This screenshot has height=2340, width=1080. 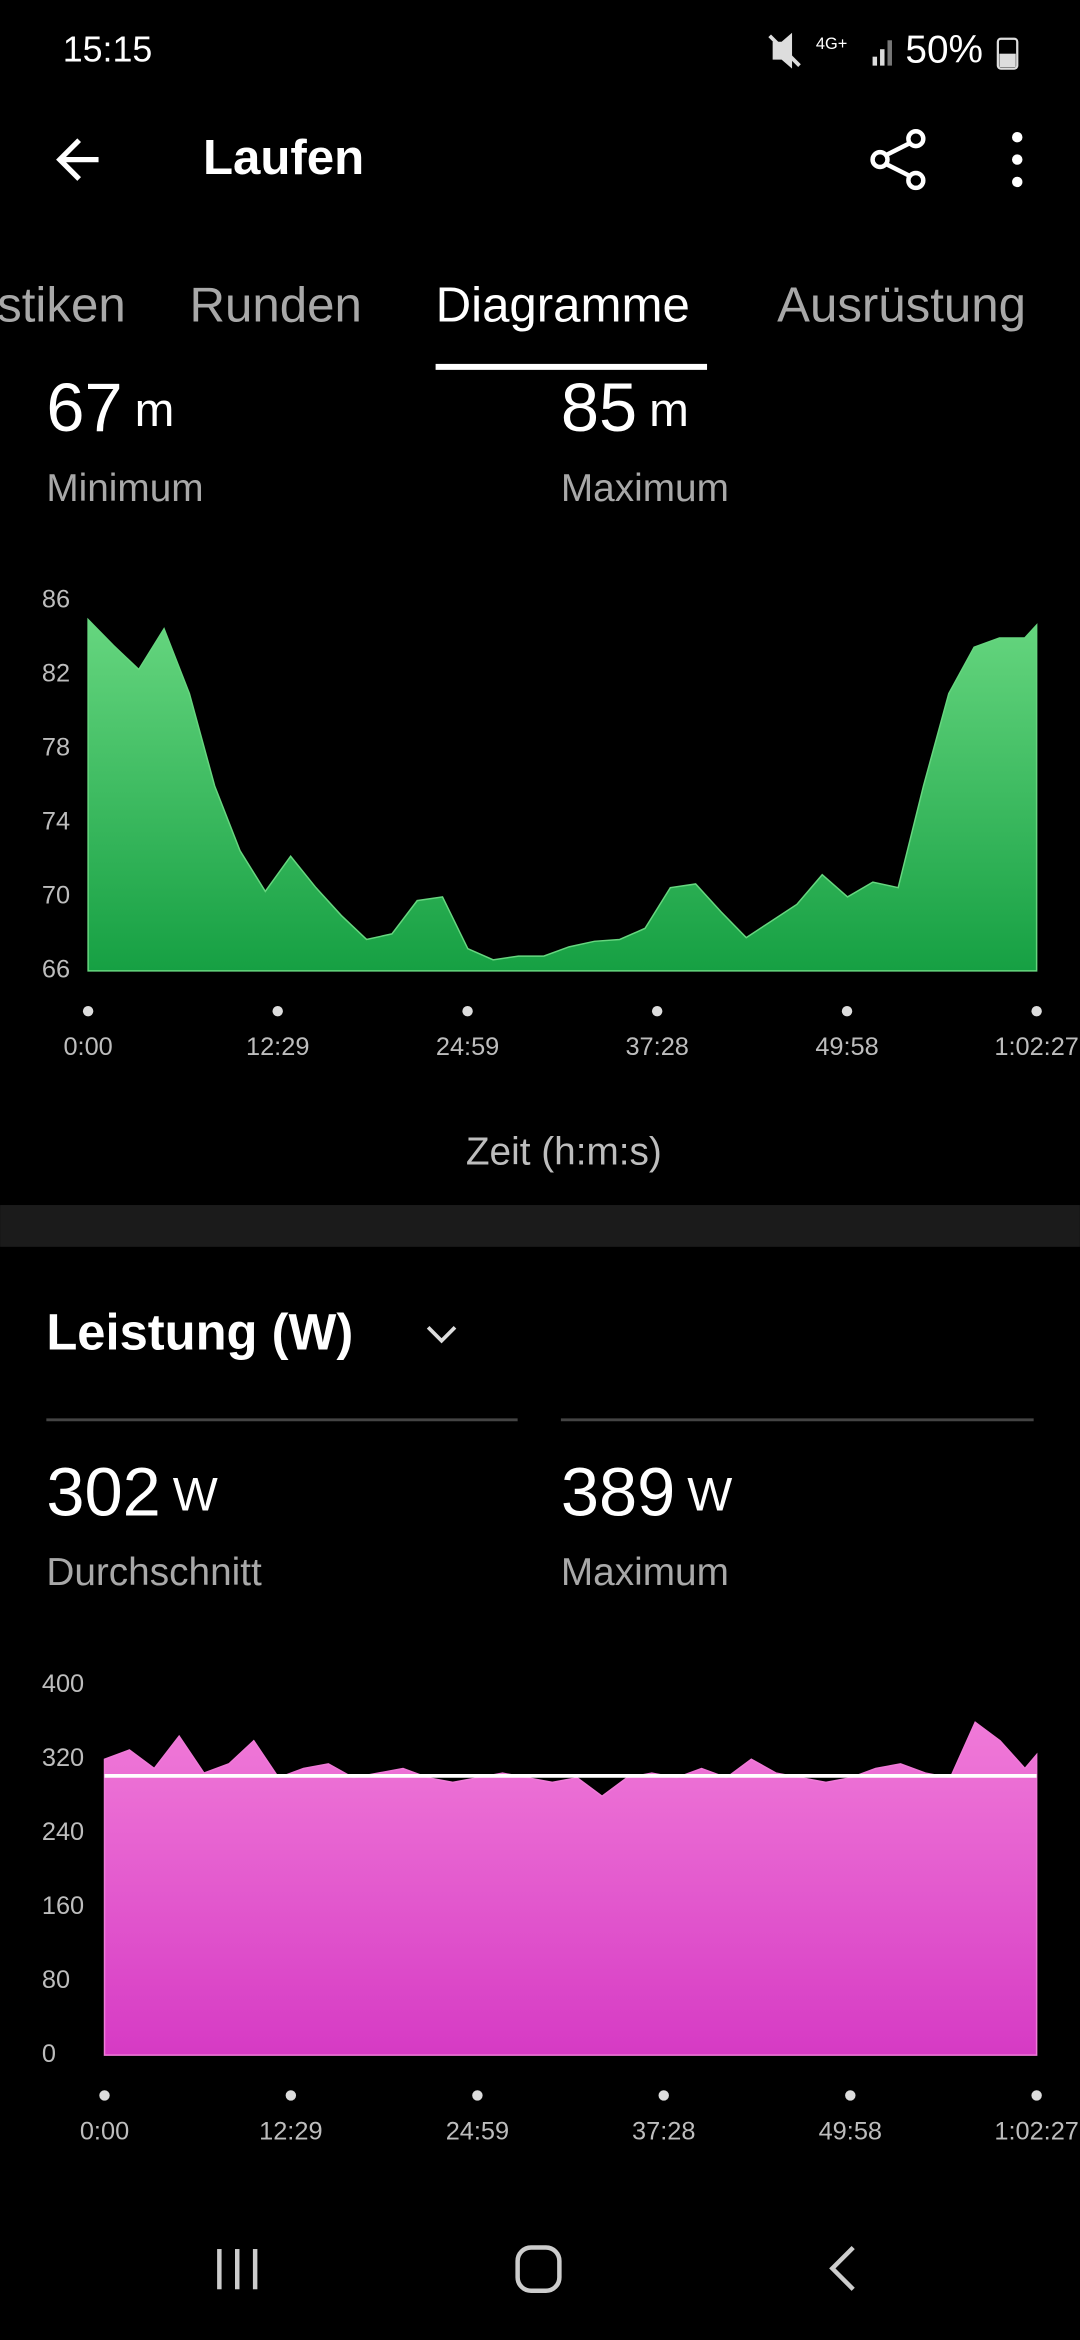 What do you see at coordinates (154, 1572) in the screenshot?
I see `stat-label: Durchschnitt` at bounding box center [154, 1572].